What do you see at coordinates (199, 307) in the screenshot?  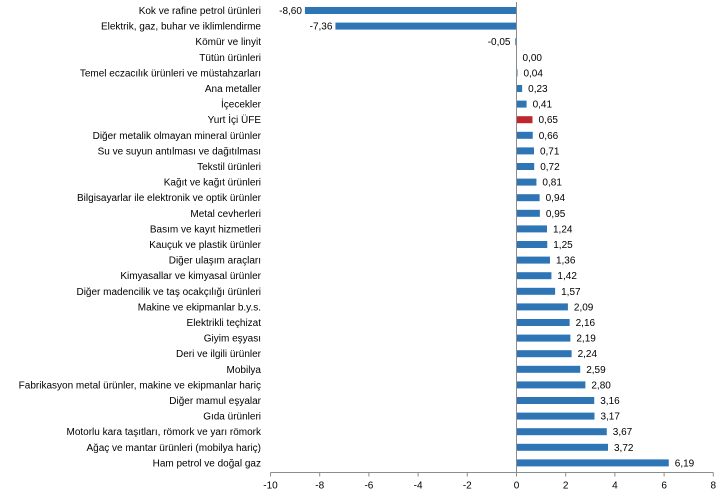 I see `category-label: Makine ve ekipmanlar b.y.s.` at bounding box center [199, 307].